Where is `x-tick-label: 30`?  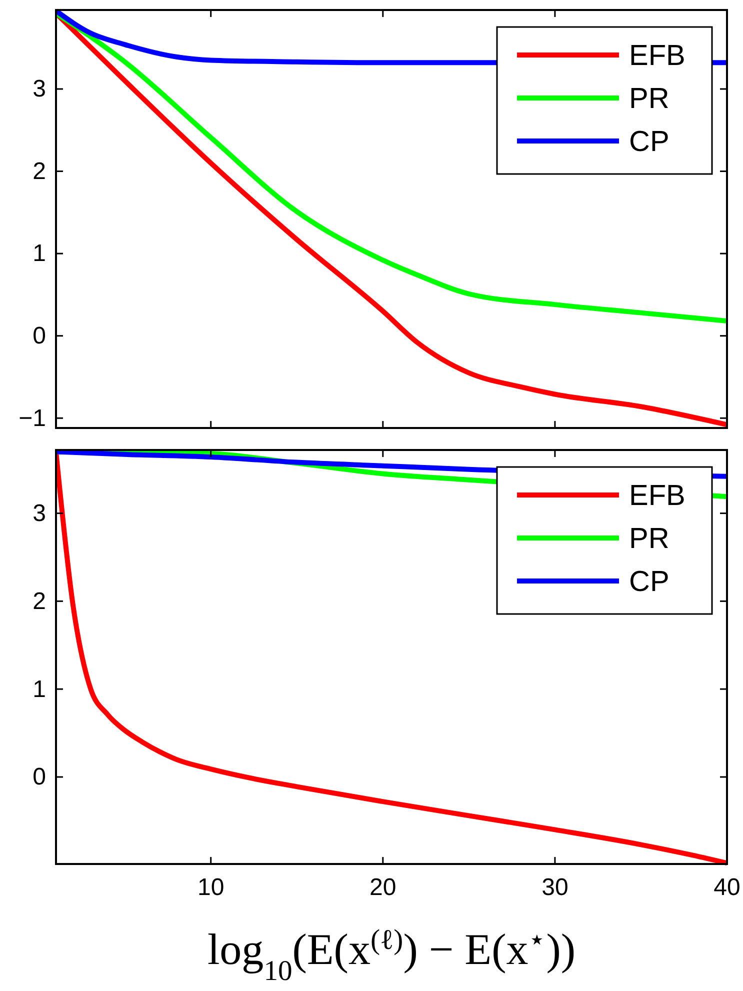
x-tick-label: 30 is located at coordinates (555, 888).